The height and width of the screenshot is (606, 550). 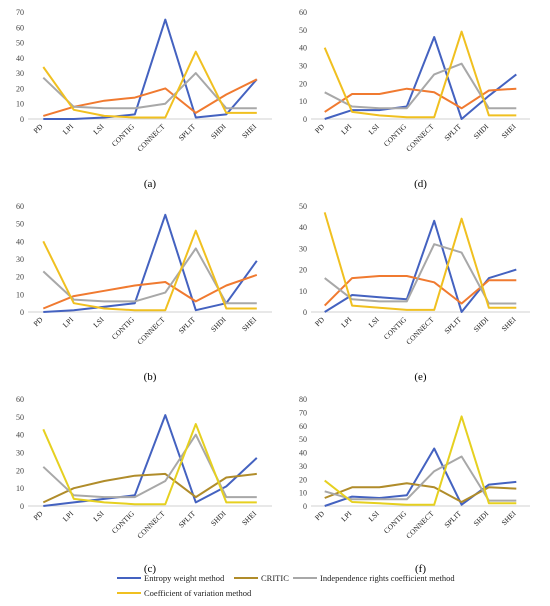 What do you see at coordinates (303, 399) in the screenshot?
I see `y-tick-label: 80` at bounding box center [303, 399].